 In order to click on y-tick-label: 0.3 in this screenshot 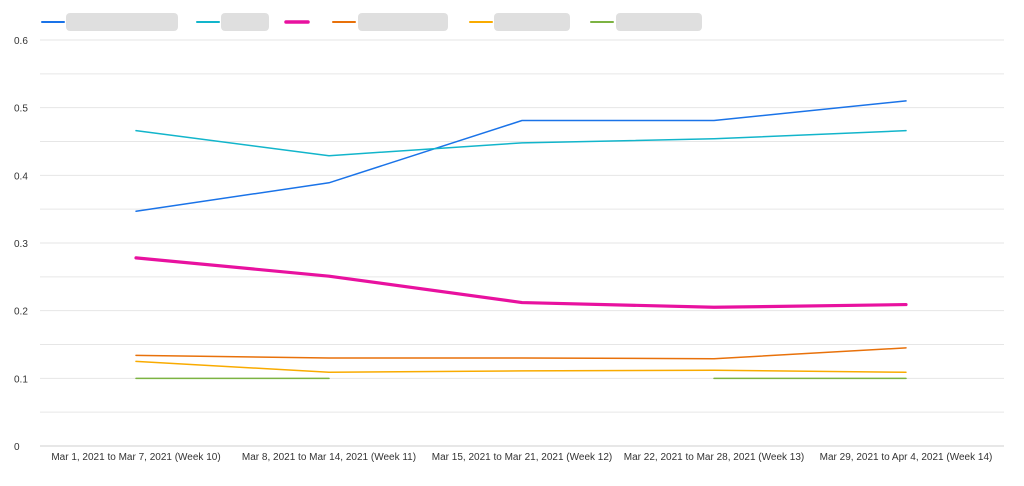, I will do `click(21, 244)`.